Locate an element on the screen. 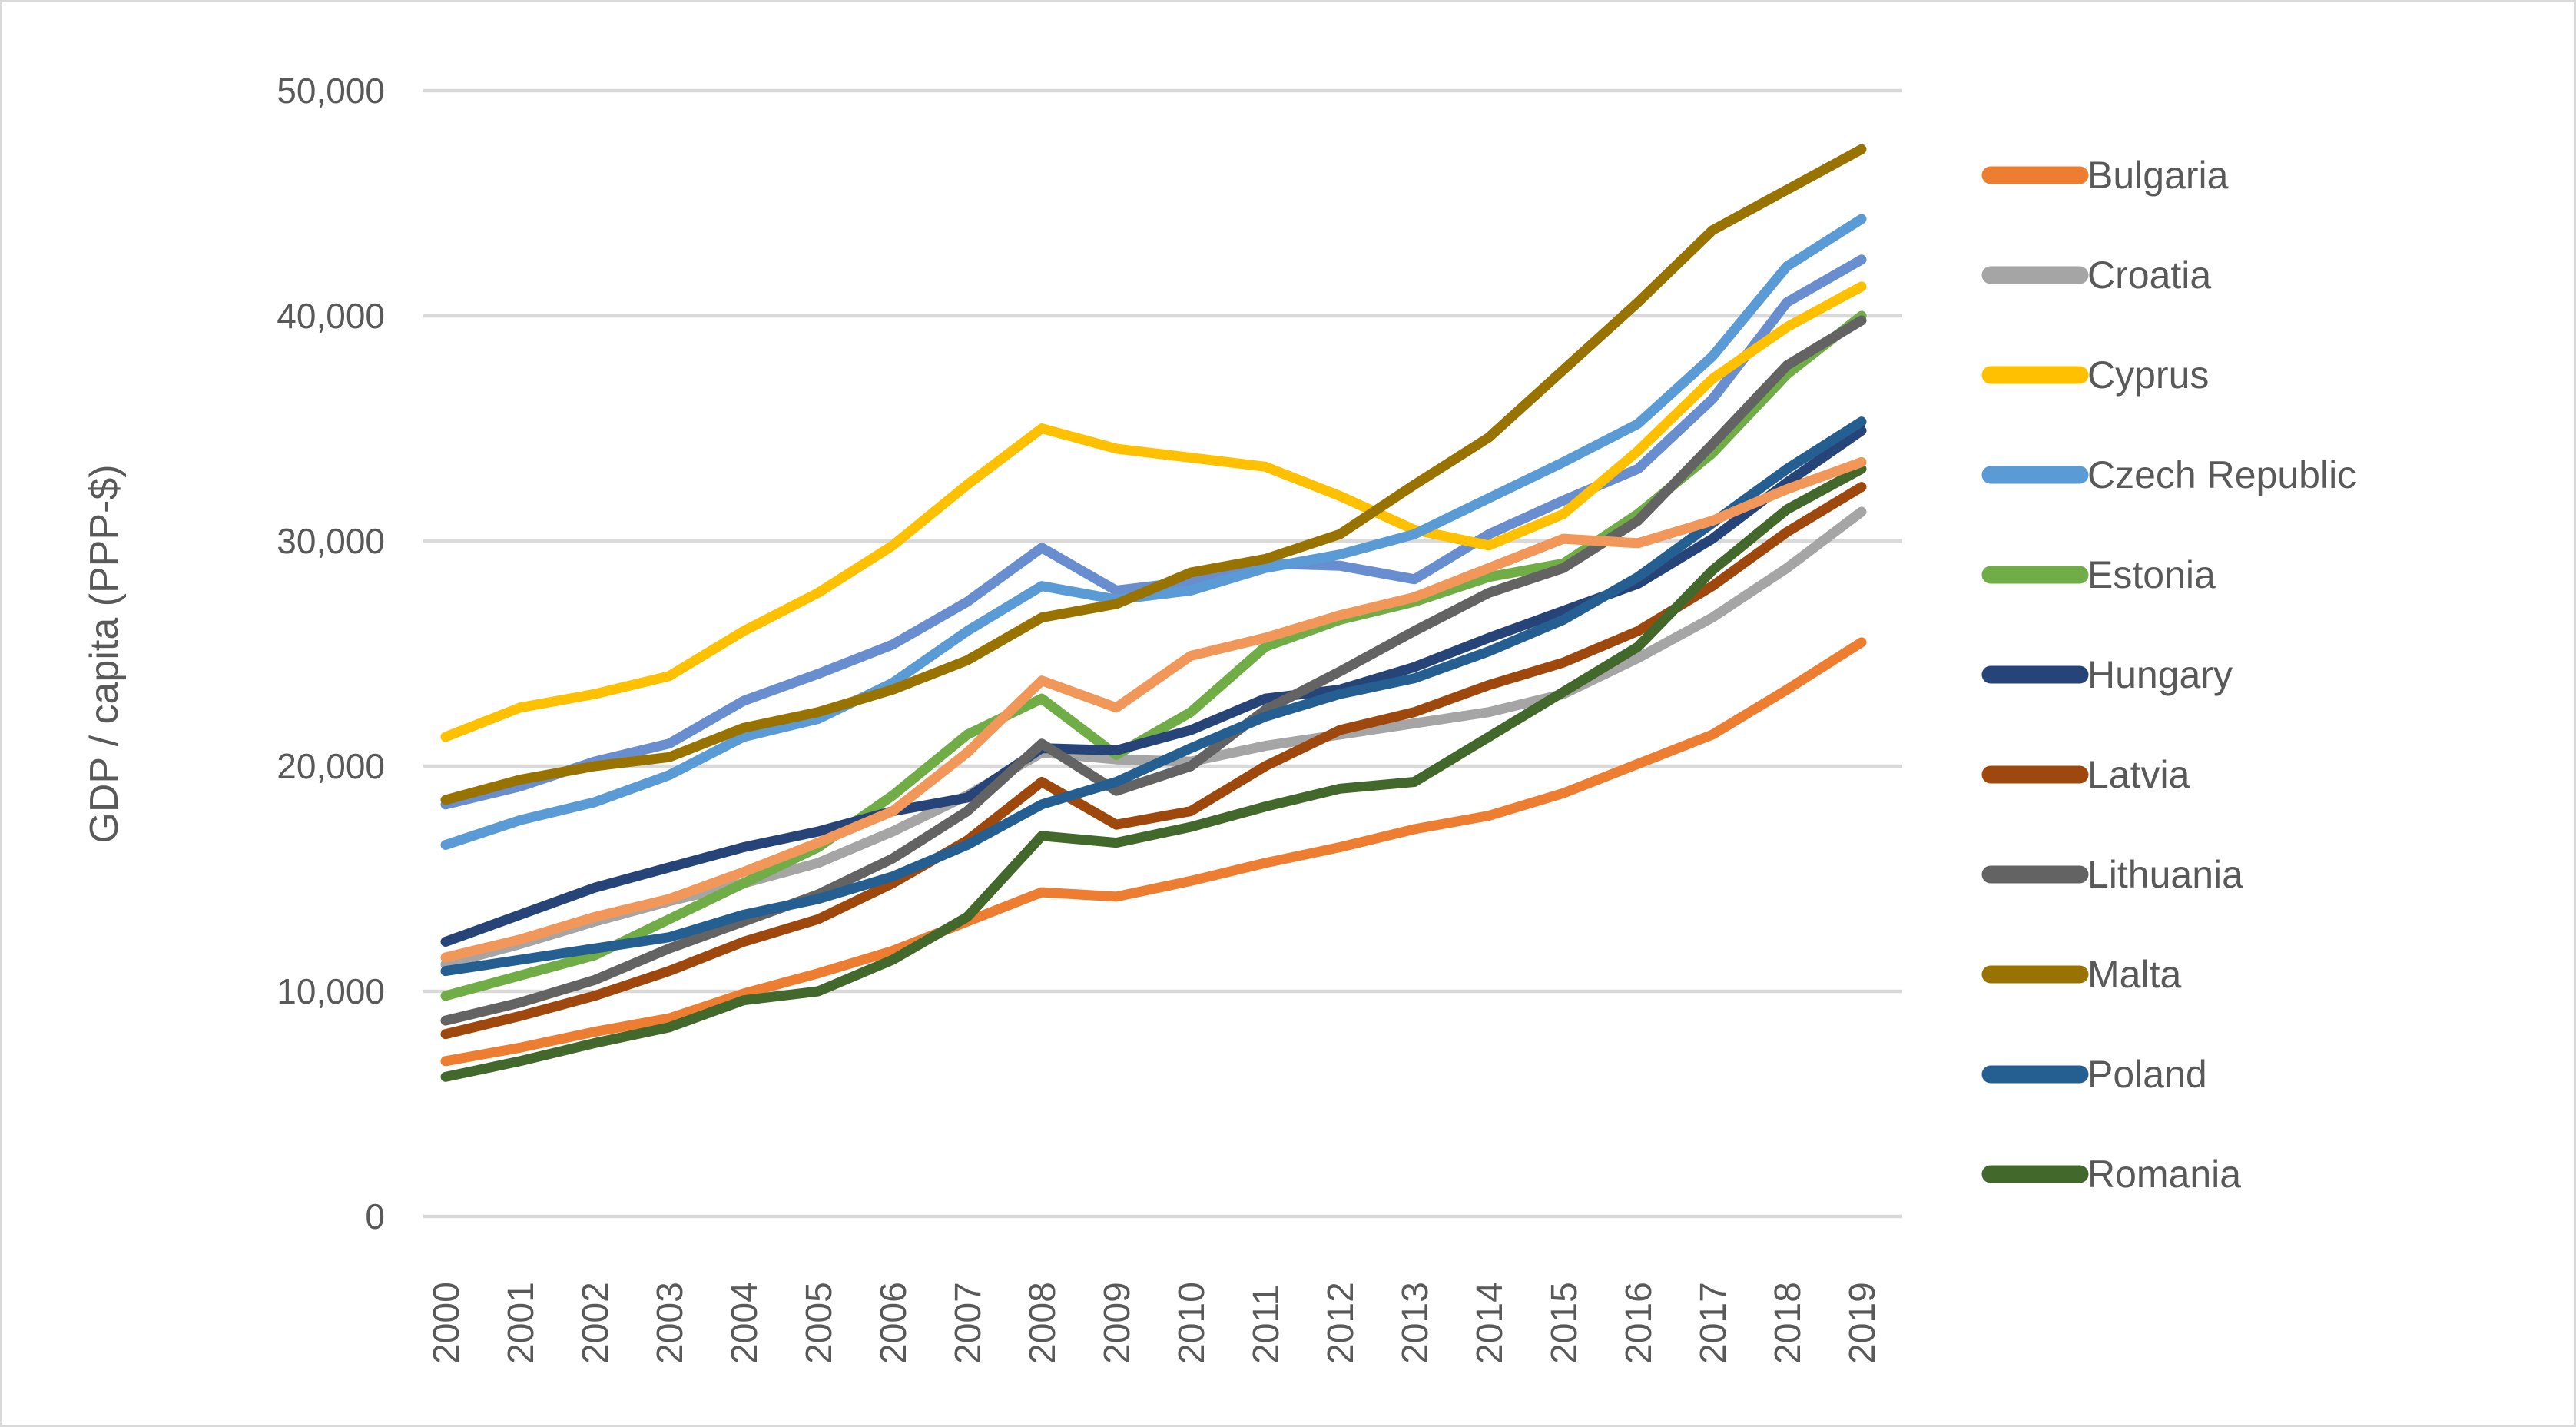 The width and height of the screenshot is (2576, 1427). legend-item-croatia: Croatia is located at coordinates (2096, 275).